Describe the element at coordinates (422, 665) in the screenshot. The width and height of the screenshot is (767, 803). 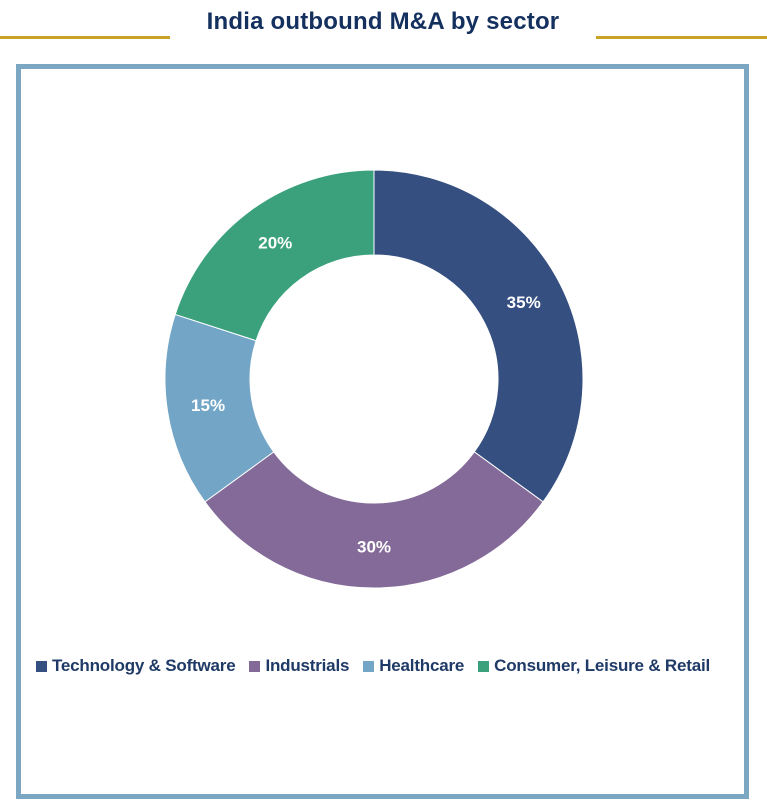
I see `legend-label-healthcare: Healthcare` at that location.